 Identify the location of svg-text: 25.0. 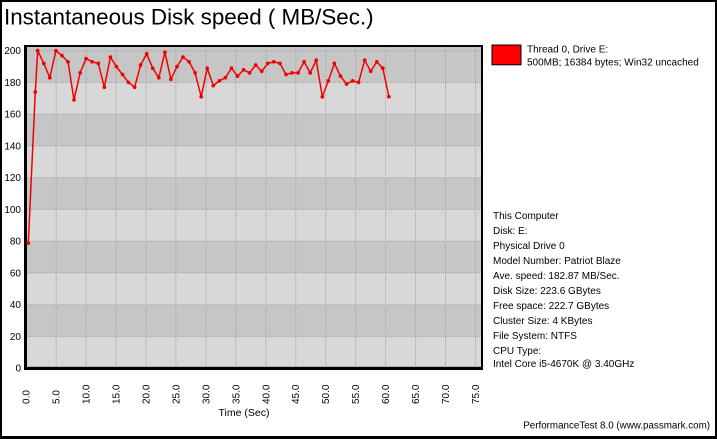
(176, 394).